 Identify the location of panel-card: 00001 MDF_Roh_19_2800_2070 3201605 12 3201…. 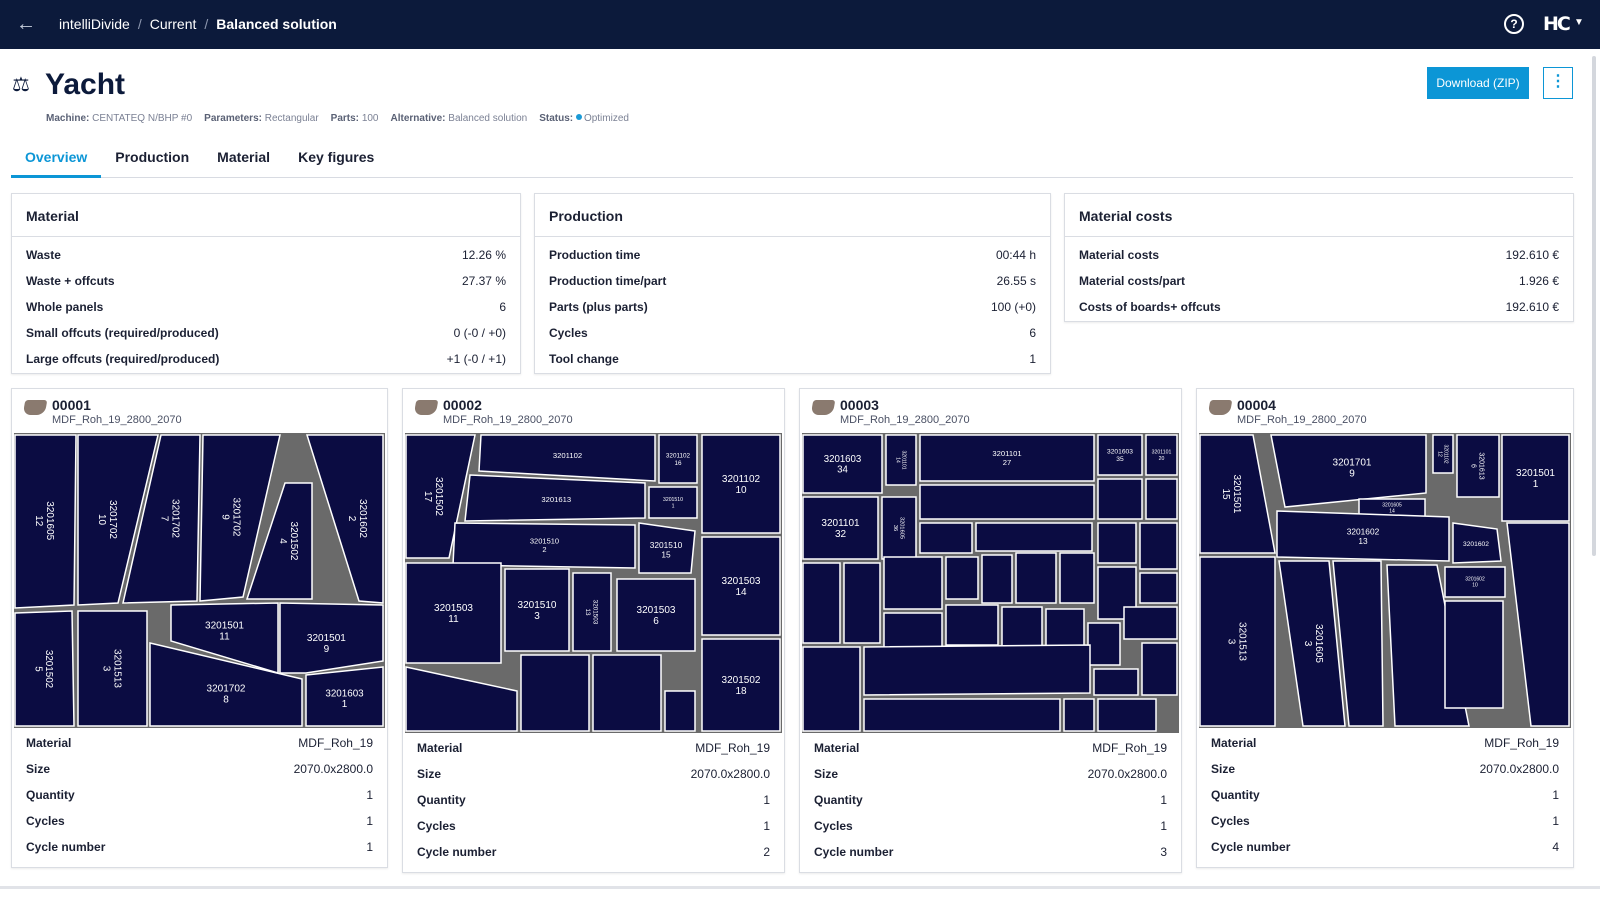
(199, 628).